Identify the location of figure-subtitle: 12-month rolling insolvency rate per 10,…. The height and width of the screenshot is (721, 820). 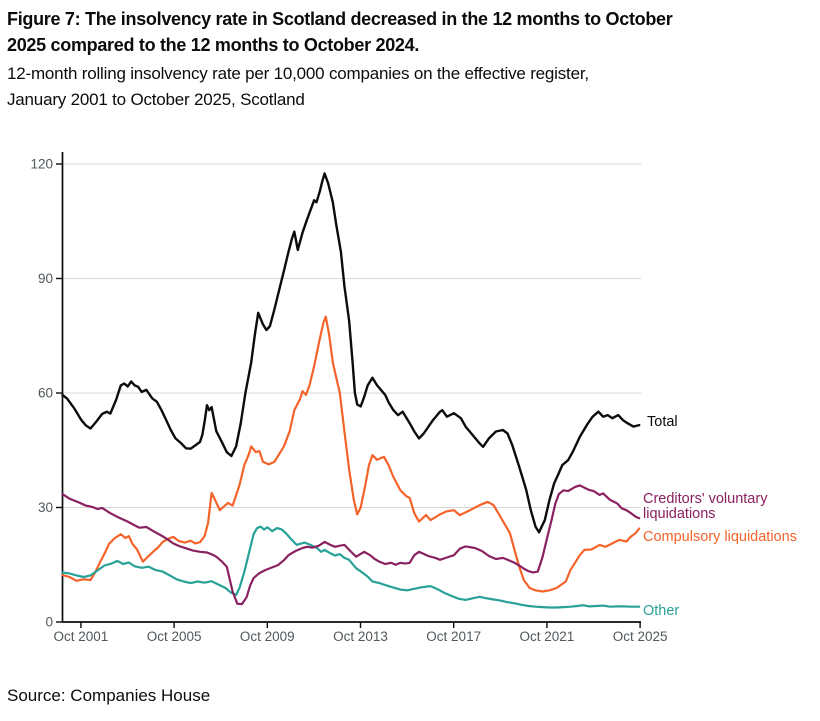
(410, 87).